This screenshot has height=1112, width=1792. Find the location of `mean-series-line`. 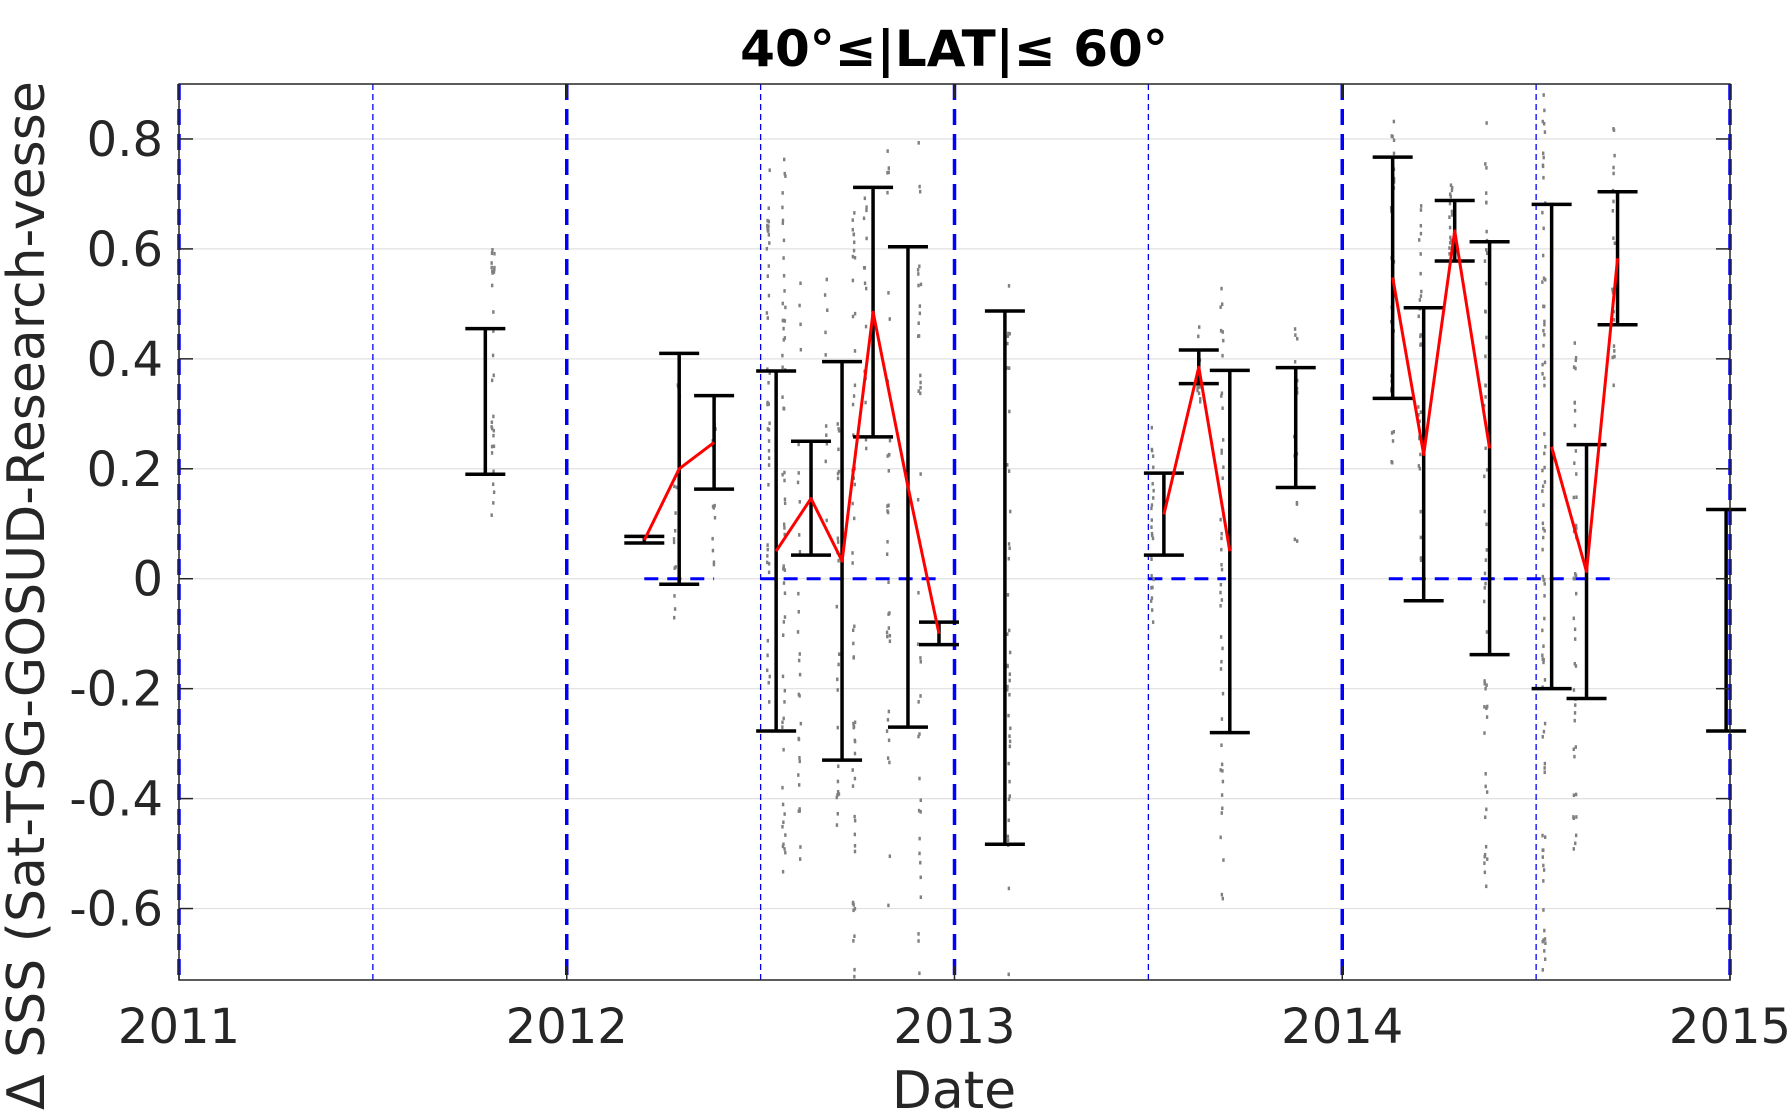

mean-series-line is located at coordinates (857, 472).